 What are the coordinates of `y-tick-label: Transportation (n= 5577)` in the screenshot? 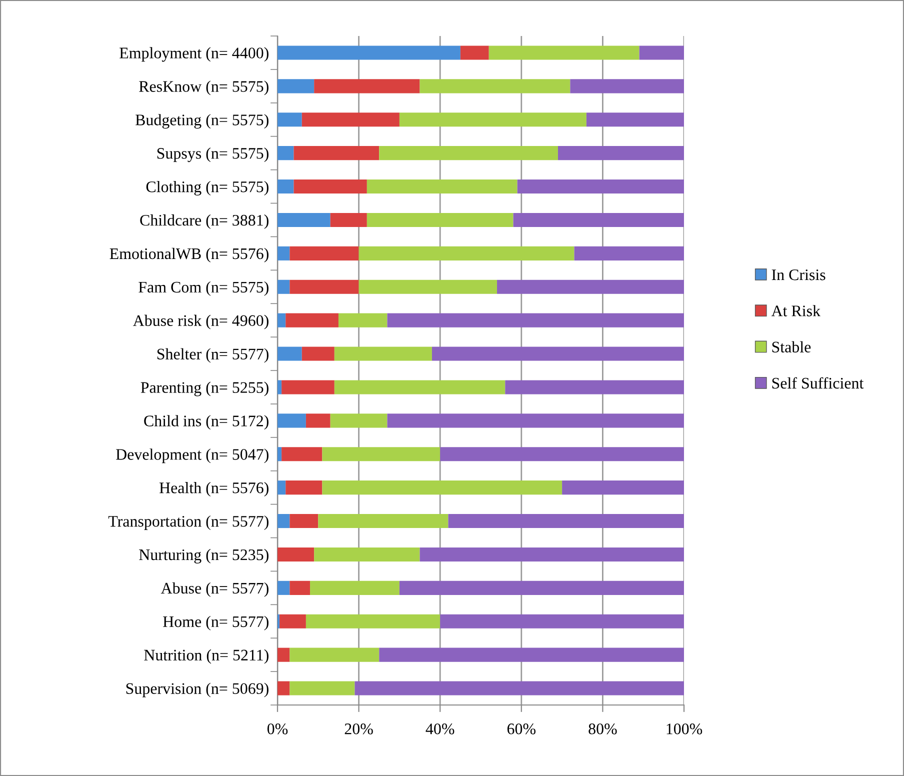 It's located at (188, 522).